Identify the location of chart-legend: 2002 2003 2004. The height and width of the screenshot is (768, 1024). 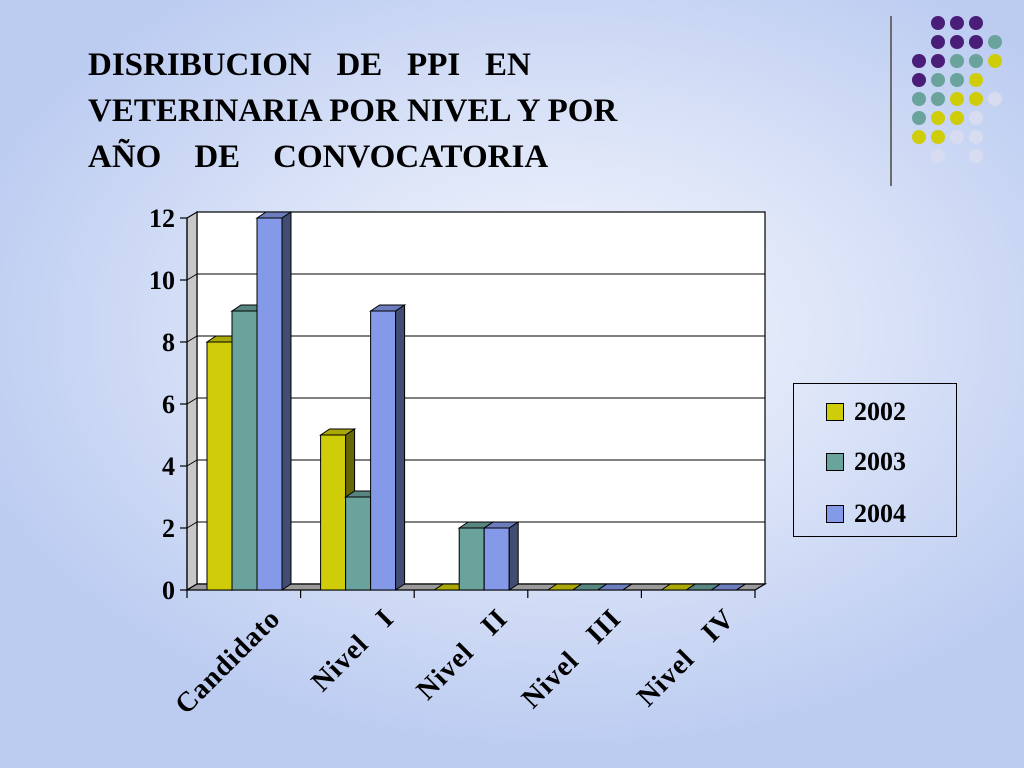
(875, 460).